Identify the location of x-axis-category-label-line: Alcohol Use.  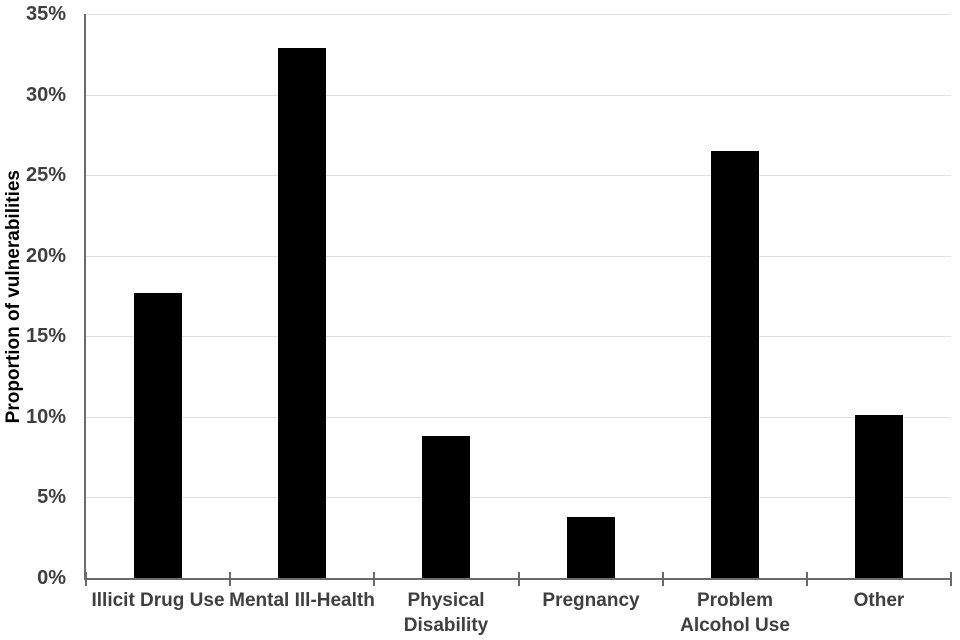
(735, 625).